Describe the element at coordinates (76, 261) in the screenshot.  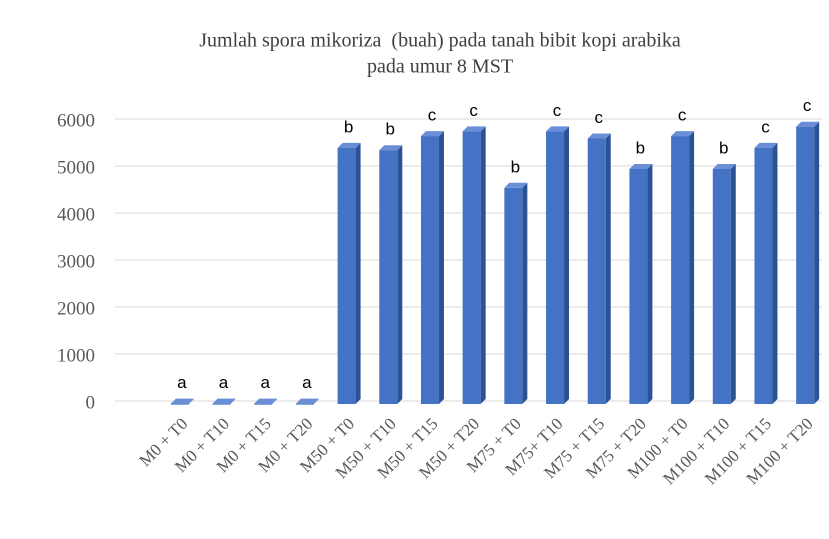
I see `y-tick-label: 3000` at that location.